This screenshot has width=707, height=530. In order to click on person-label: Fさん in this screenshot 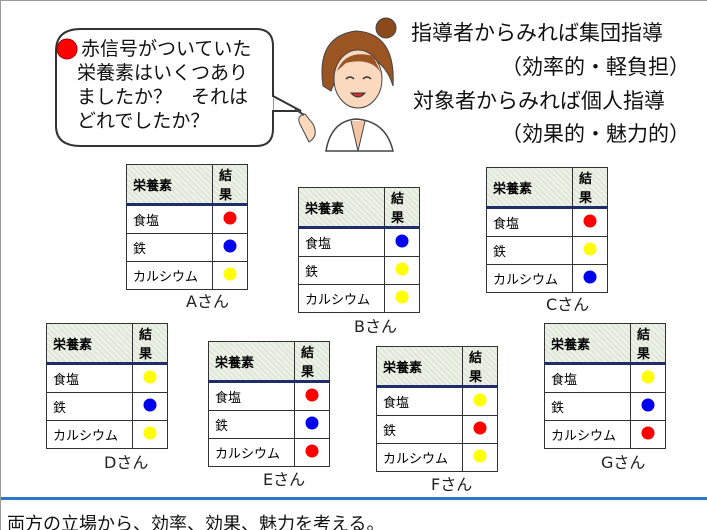, I will do `click(452, 484)`.